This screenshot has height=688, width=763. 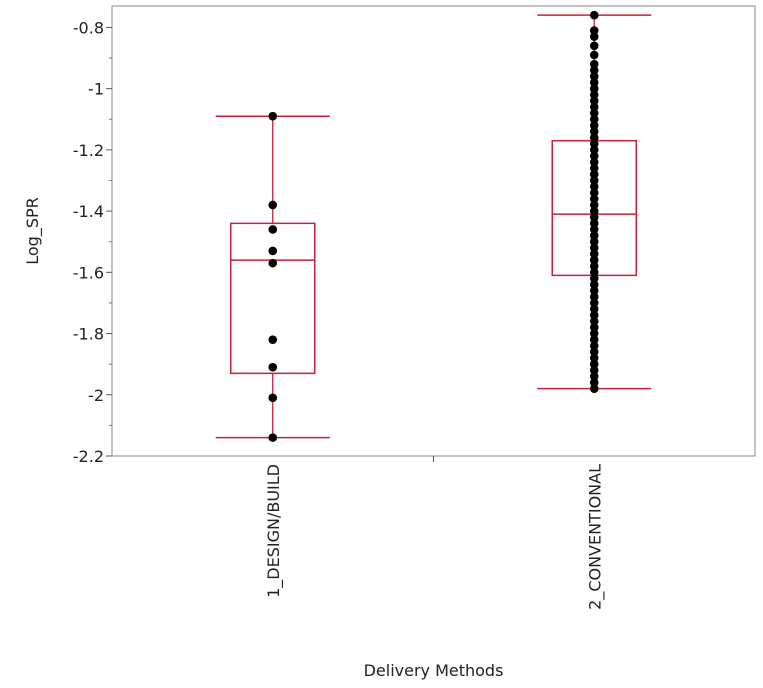 What do you see at coordinates (96, 89) in the screenshot?
I see `y-tick-label: -1` at bounding box center [96, 89].